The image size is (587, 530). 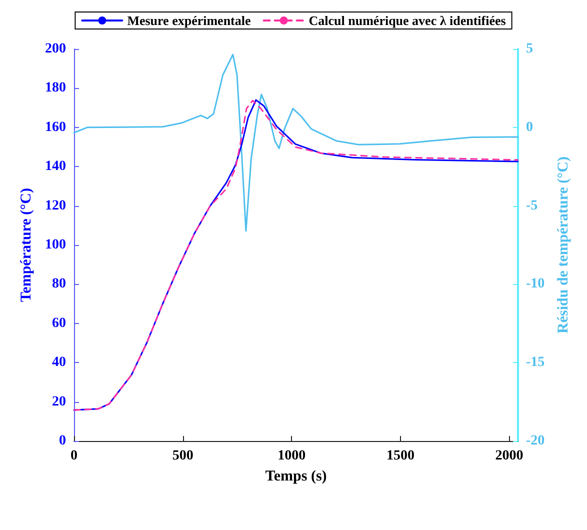 What do you see at coordinates (62, 441) in the screenshot?
I see `y-tick-label: 0` at bounding box center [62, 441].